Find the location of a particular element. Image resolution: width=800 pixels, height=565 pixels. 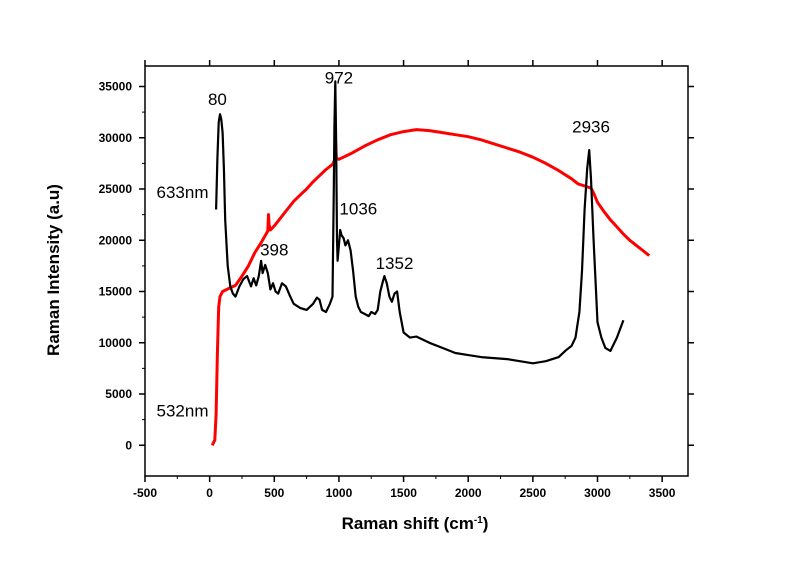

annotation-2936: 2936 is located at coordinates (591, 127).